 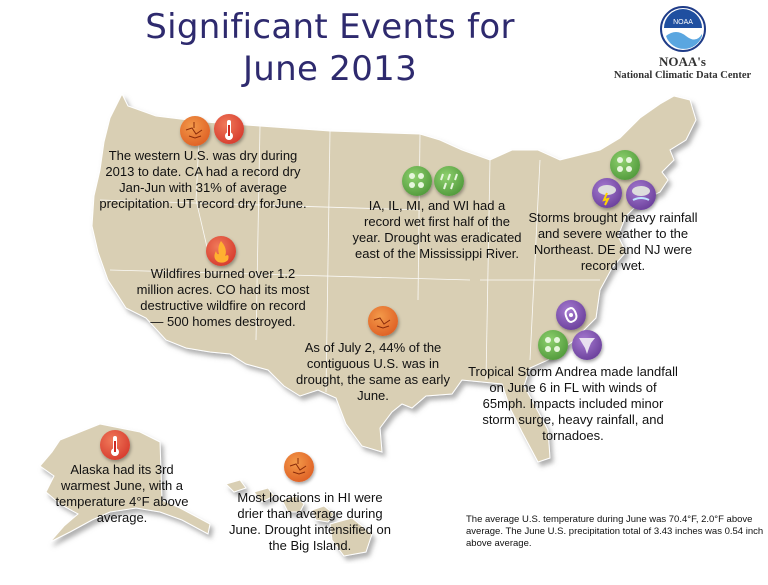 I want to click on noaa-emblem-icon: NOAA, so click(x=682, y=29).